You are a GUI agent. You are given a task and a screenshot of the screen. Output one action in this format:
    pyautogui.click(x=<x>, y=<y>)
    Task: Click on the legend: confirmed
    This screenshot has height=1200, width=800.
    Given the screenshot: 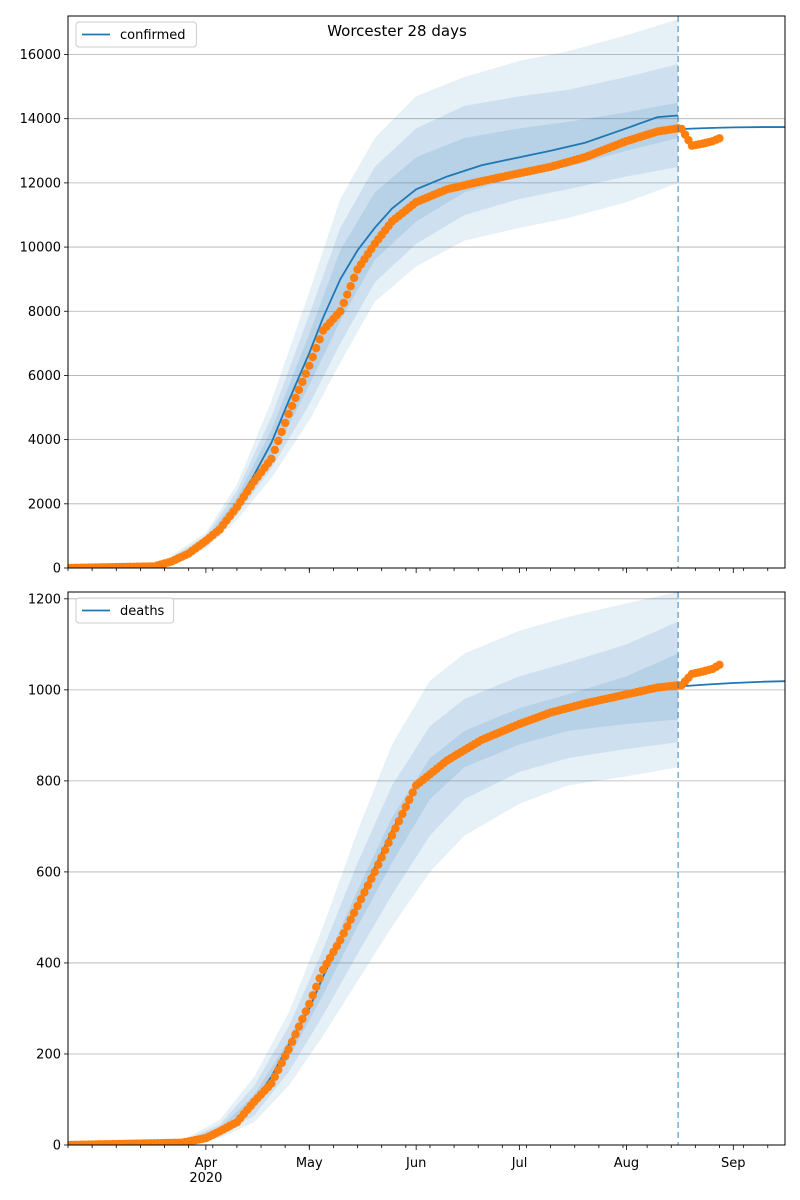 What is the action you would take?
    pyautogui.click(x=136, y=34)
    